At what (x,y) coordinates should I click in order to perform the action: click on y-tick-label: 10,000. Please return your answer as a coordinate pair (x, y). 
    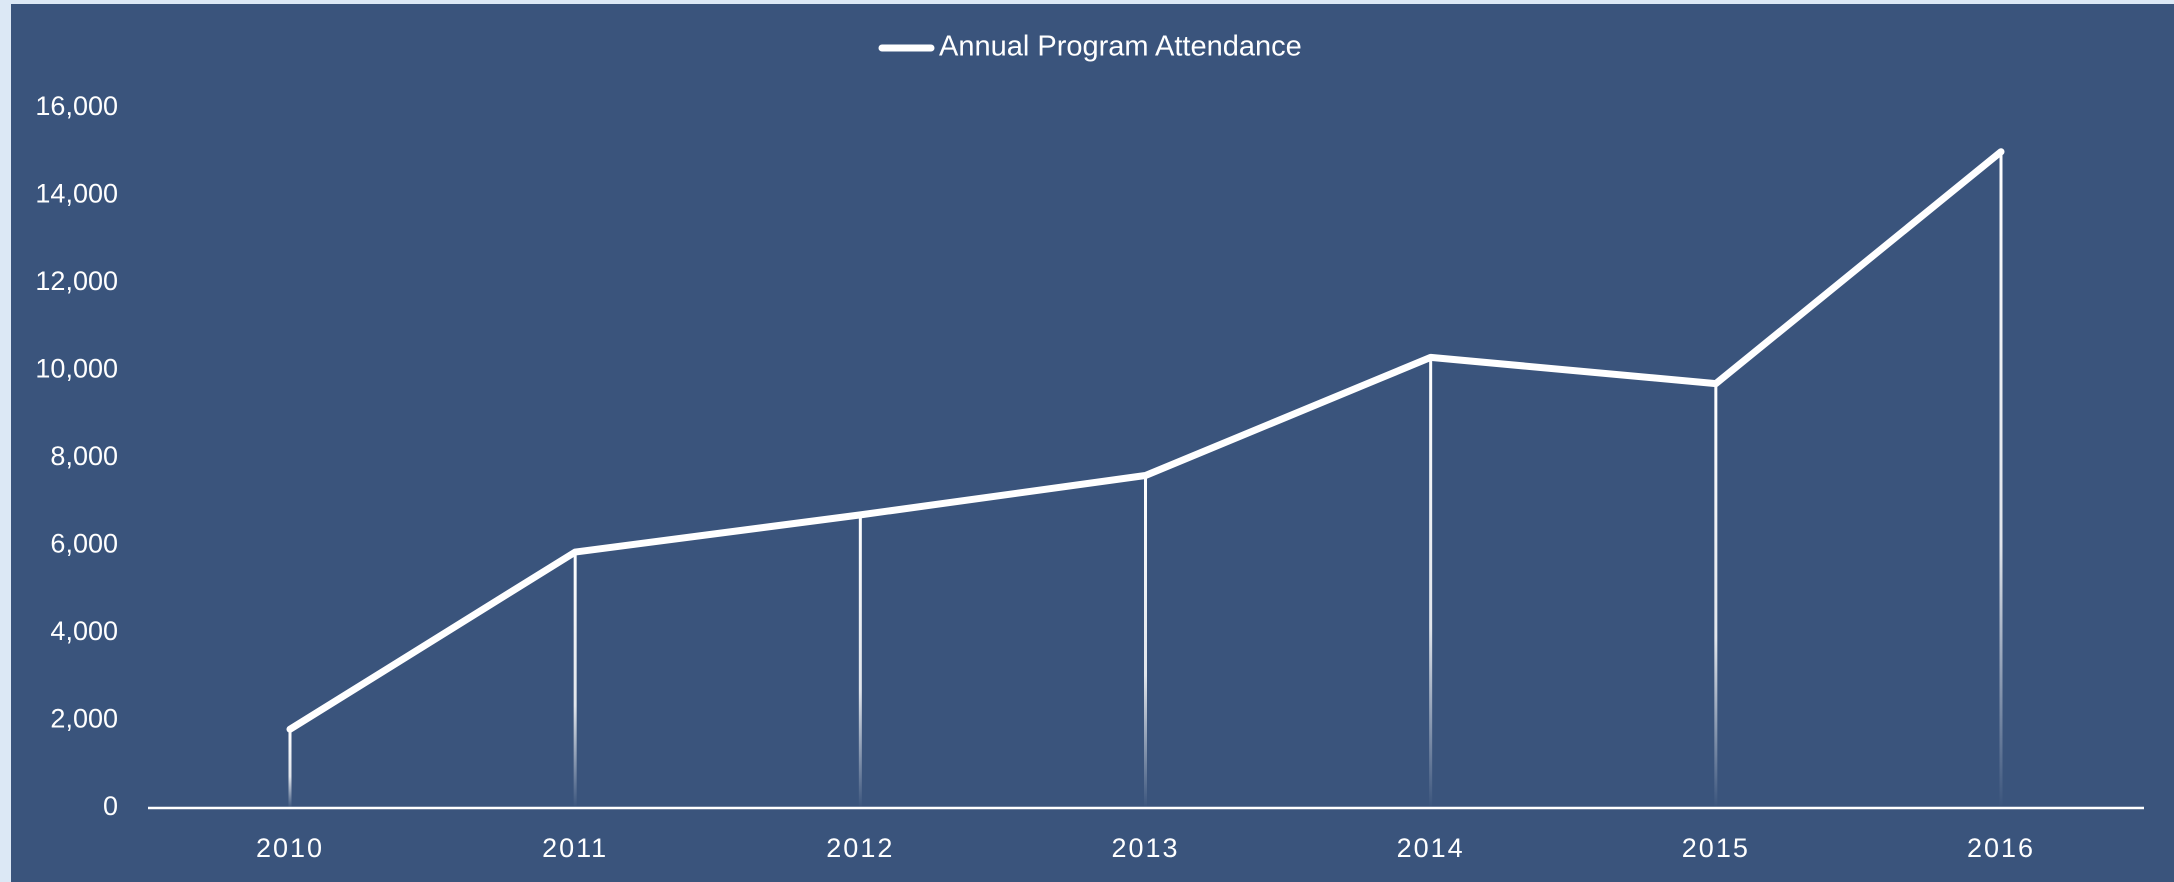
    Looking at the image, I should click on (76, 369).